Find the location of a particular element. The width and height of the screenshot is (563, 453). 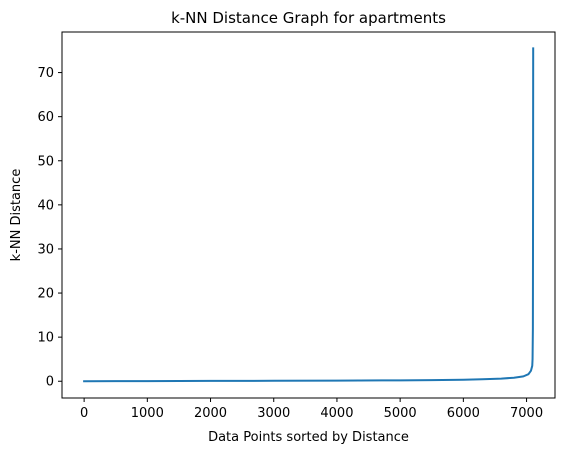

x-tick-label: 5000 is located at coordinates (400, 413).